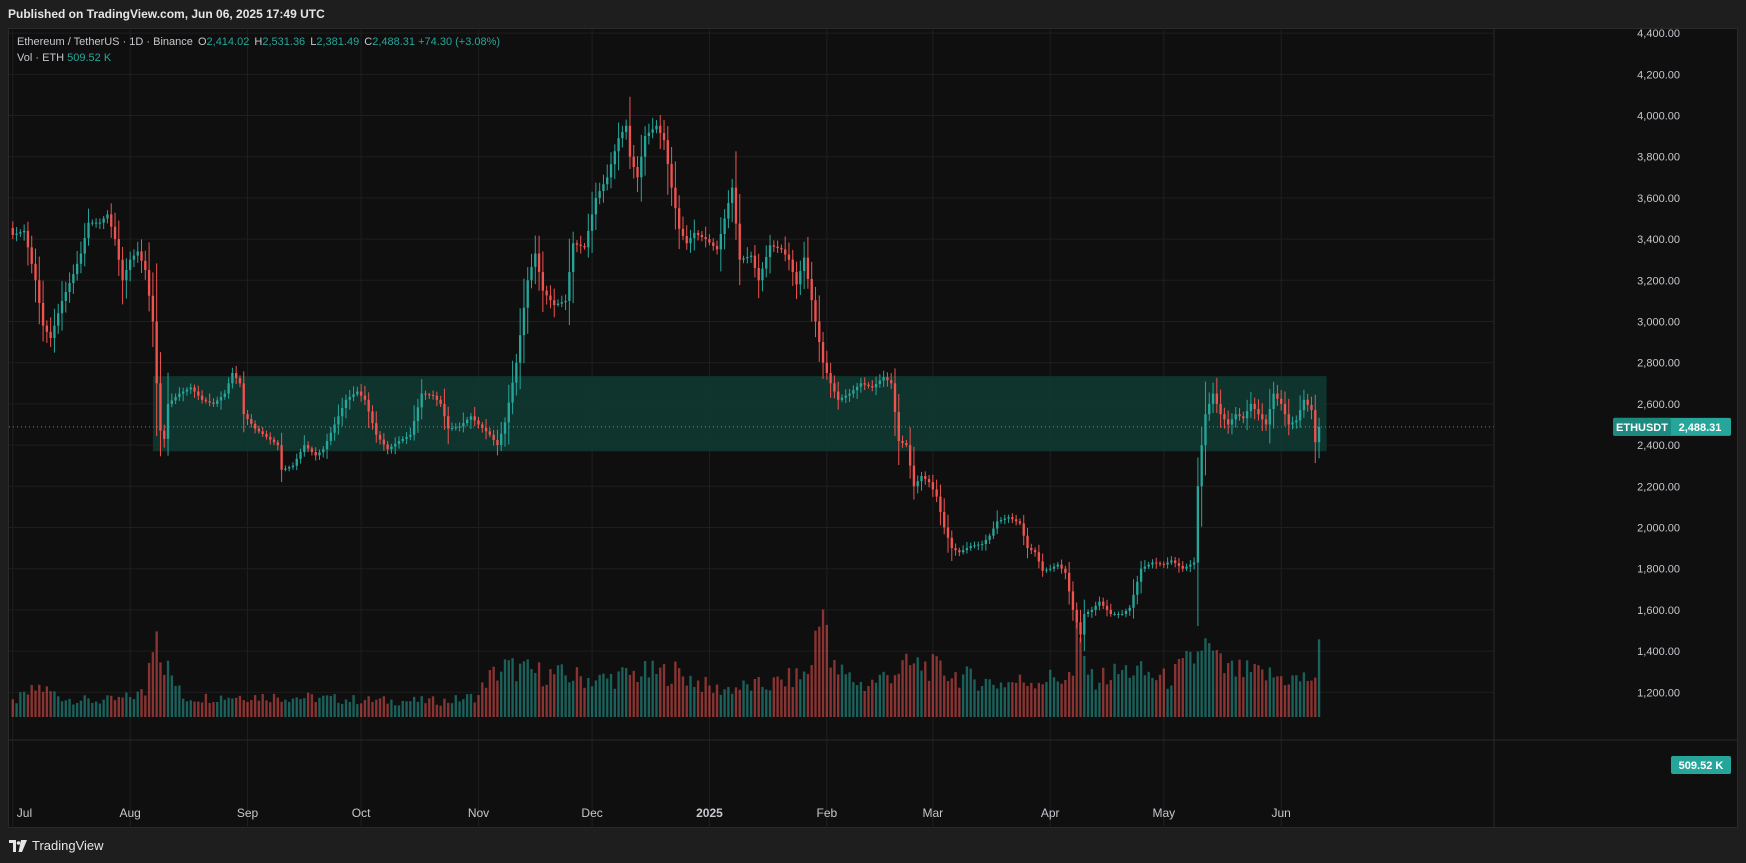 This screenshot has height=863, width=1746. Describe the element at coordinates (1658, 446) in the screenshot. I see `y-tick-label: 2,400.00` at that location.